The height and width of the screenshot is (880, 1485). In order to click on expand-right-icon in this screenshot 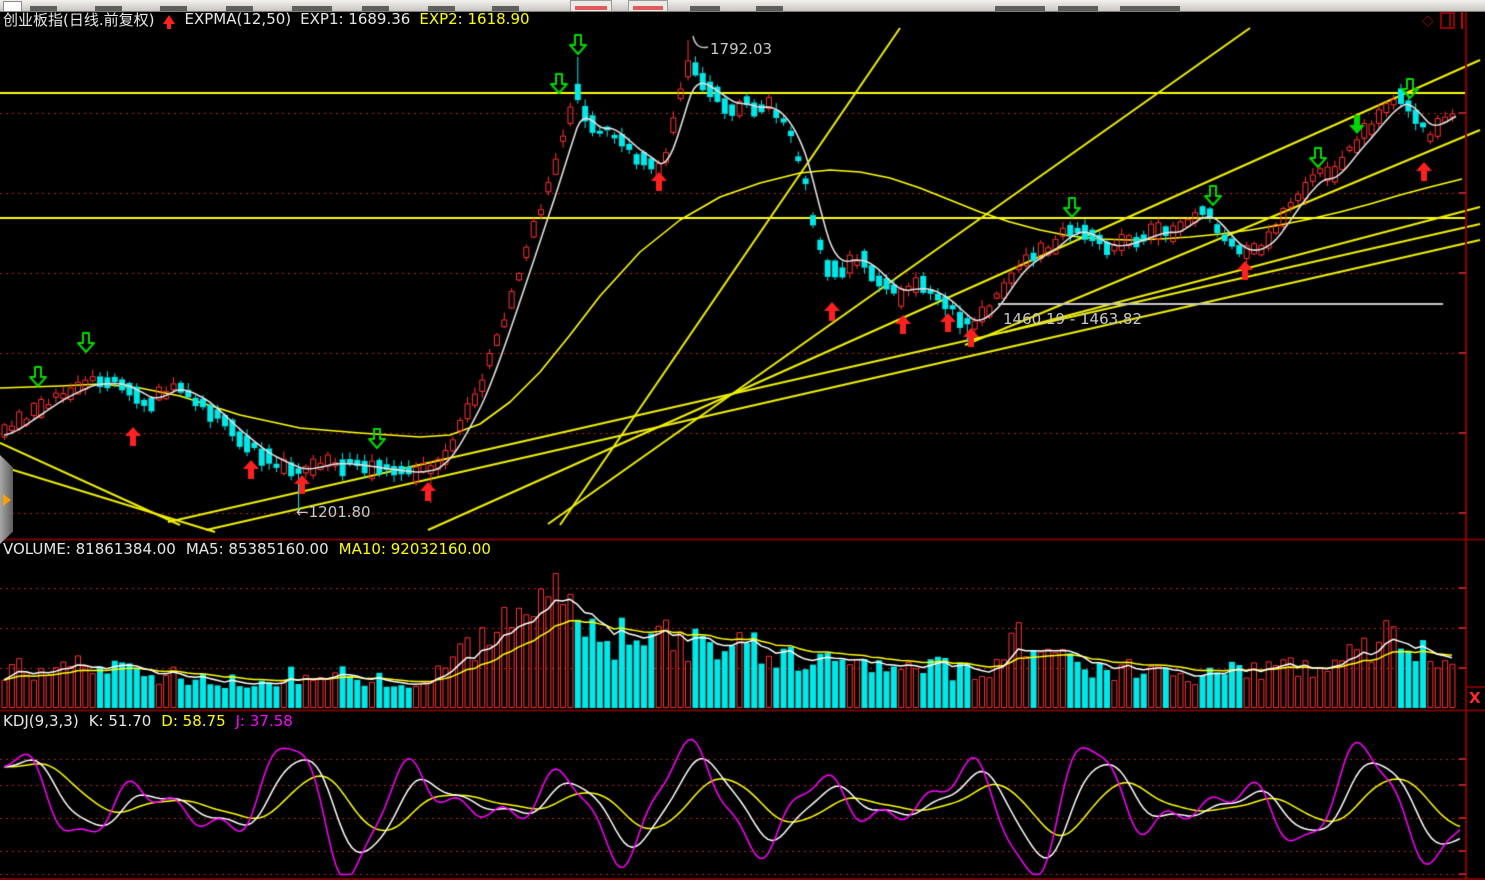, I will do `click(6, 499)`.